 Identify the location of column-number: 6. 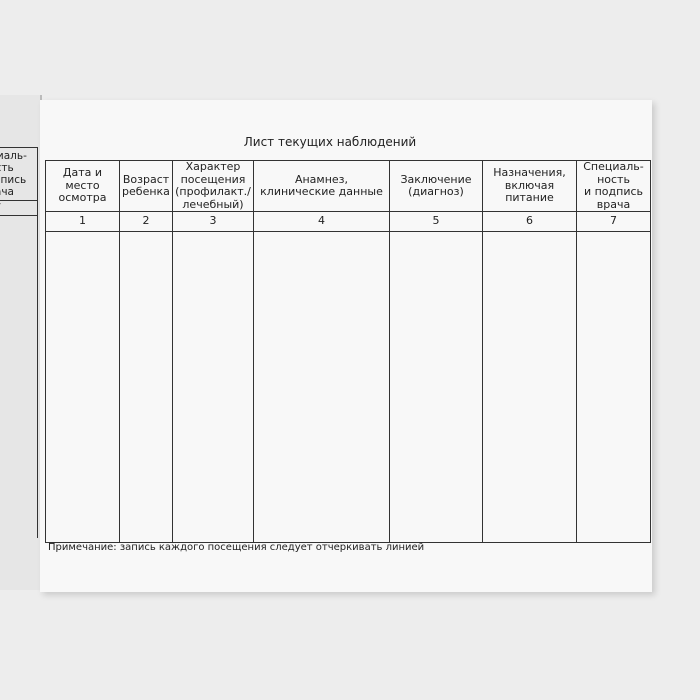
(529, 221).